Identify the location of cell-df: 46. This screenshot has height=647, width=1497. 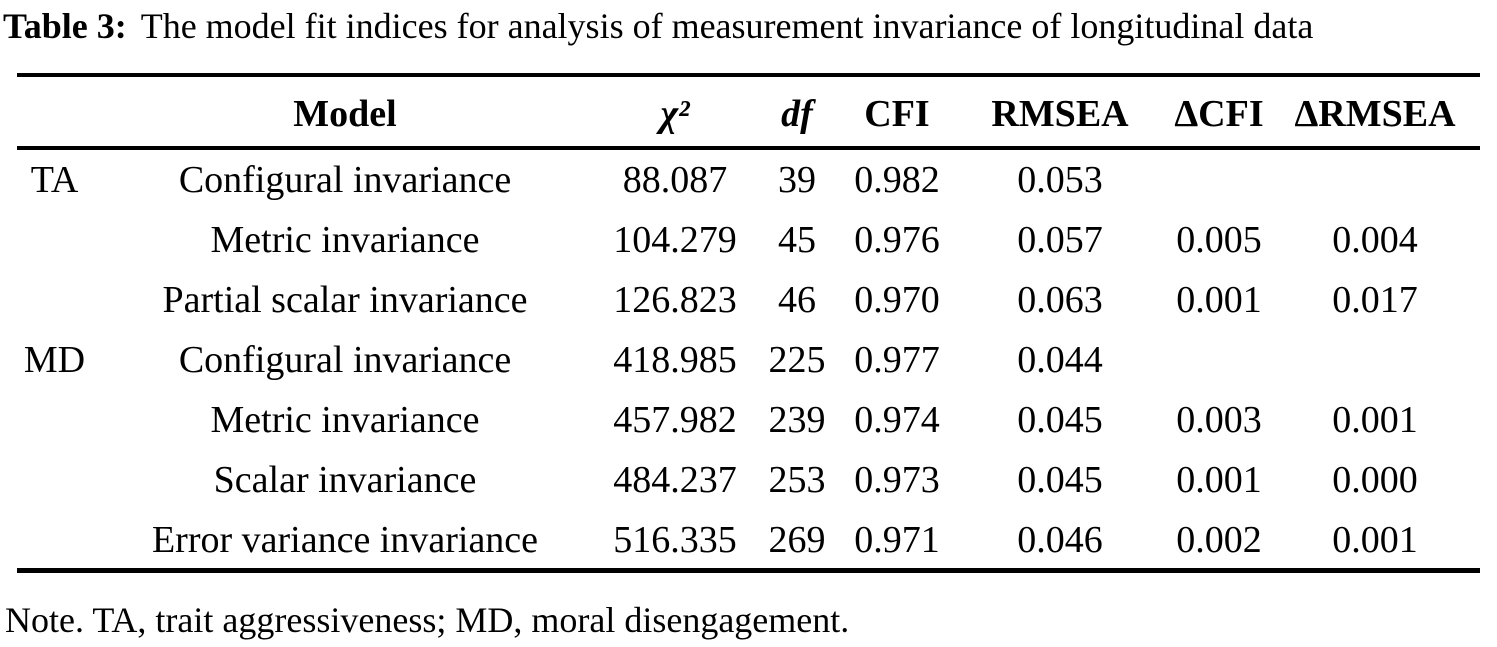
(797, 300).